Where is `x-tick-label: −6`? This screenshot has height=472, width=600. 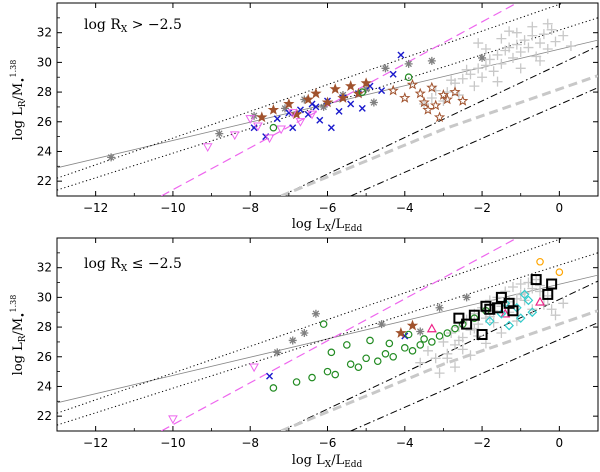 x-tick-label: −6 is located at coordinates (328, 208).